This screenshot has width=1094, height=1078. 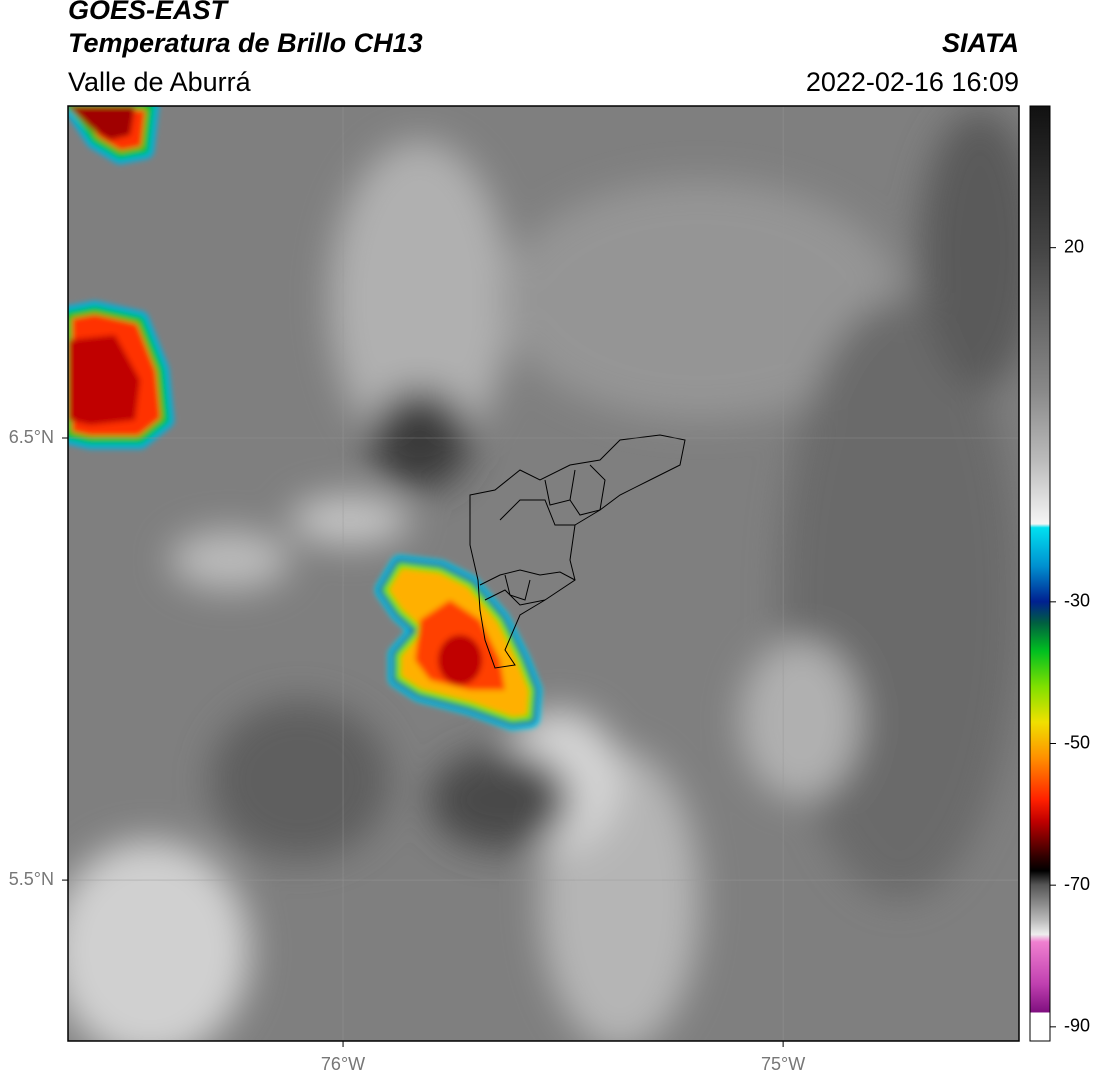 I want to click on subtitle: Temperatura de Brillo CH13, so click(x=245, y=43).